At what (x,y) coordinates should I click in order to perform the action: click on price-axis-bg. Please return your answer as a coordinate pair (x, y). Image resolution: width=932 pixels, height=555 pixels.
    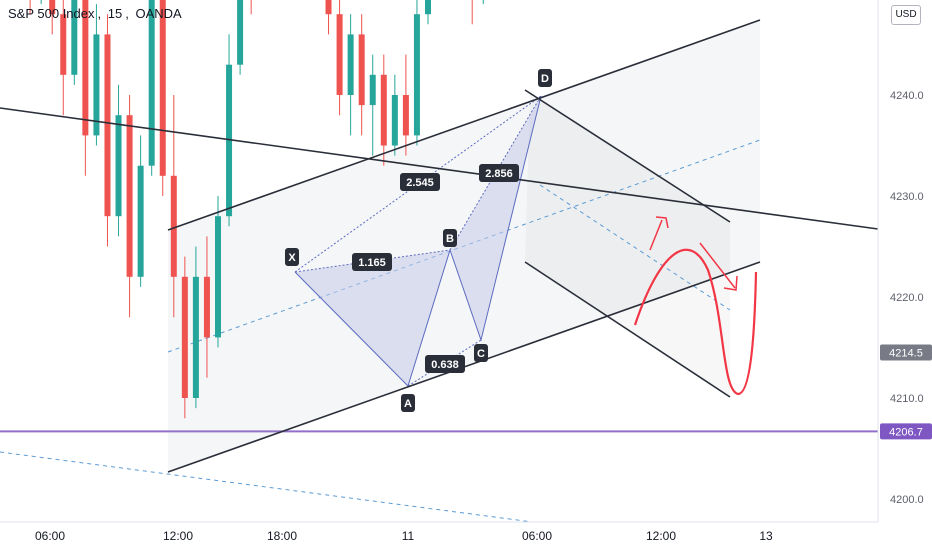
    Looking at the image, I should click on (905, 275).